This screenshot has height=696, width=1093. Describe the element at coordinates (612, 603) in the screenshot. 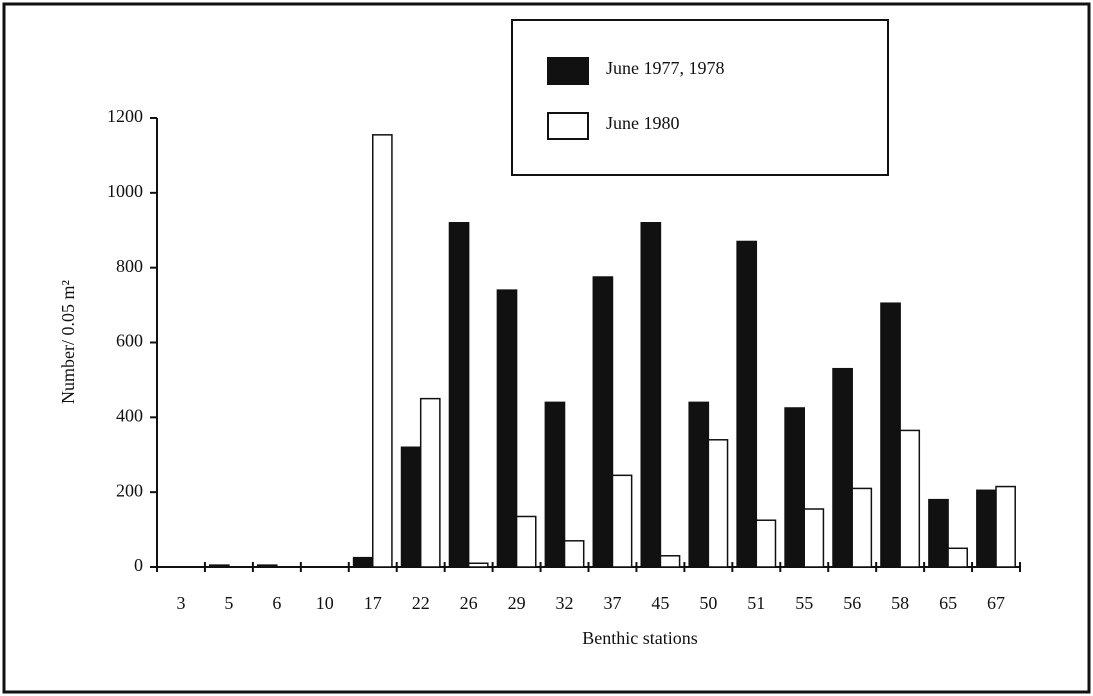

I see `x-tick-label: 37` at that location.